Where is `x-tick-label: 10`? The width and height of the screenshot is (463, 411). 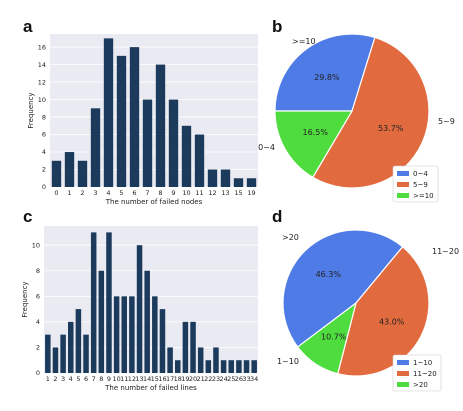
x-tick-label: 10 is located at coordinates (116, 379).